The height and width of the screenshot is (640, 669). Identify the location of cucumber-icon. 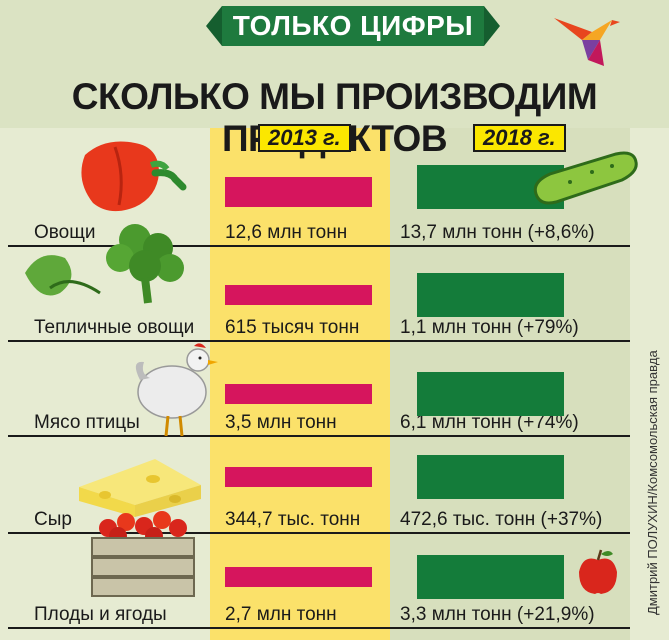
(585, 178).